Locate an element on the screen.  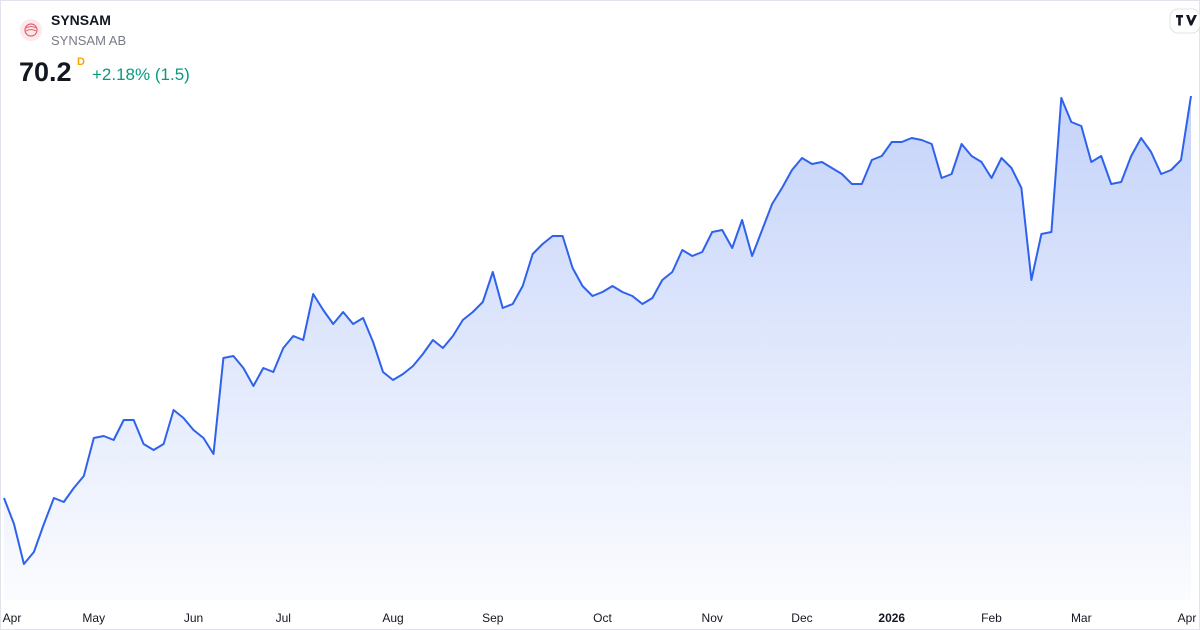
x-tick-label: Jul is located at coordinates (283, 618).